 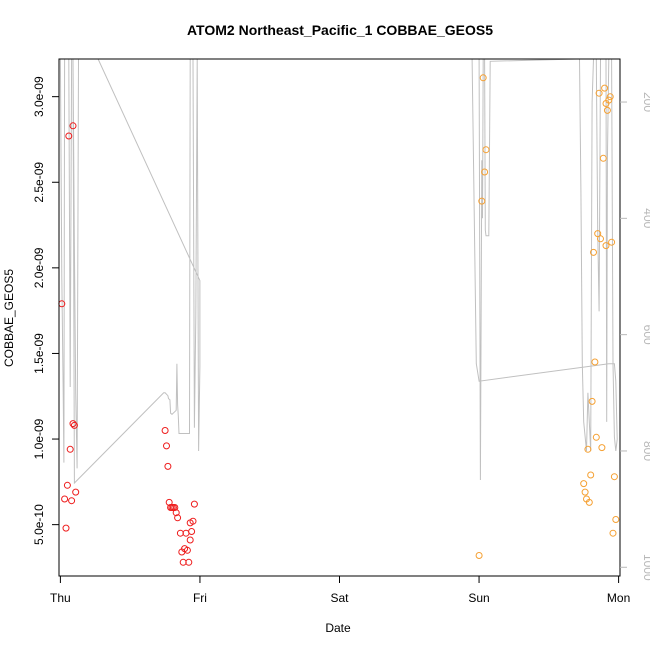 What do you see at coordinates (9, 318) in the screenshot?
I see `y-axis-label: COBBAE_GEOS5` at bounding box center [9, 318].